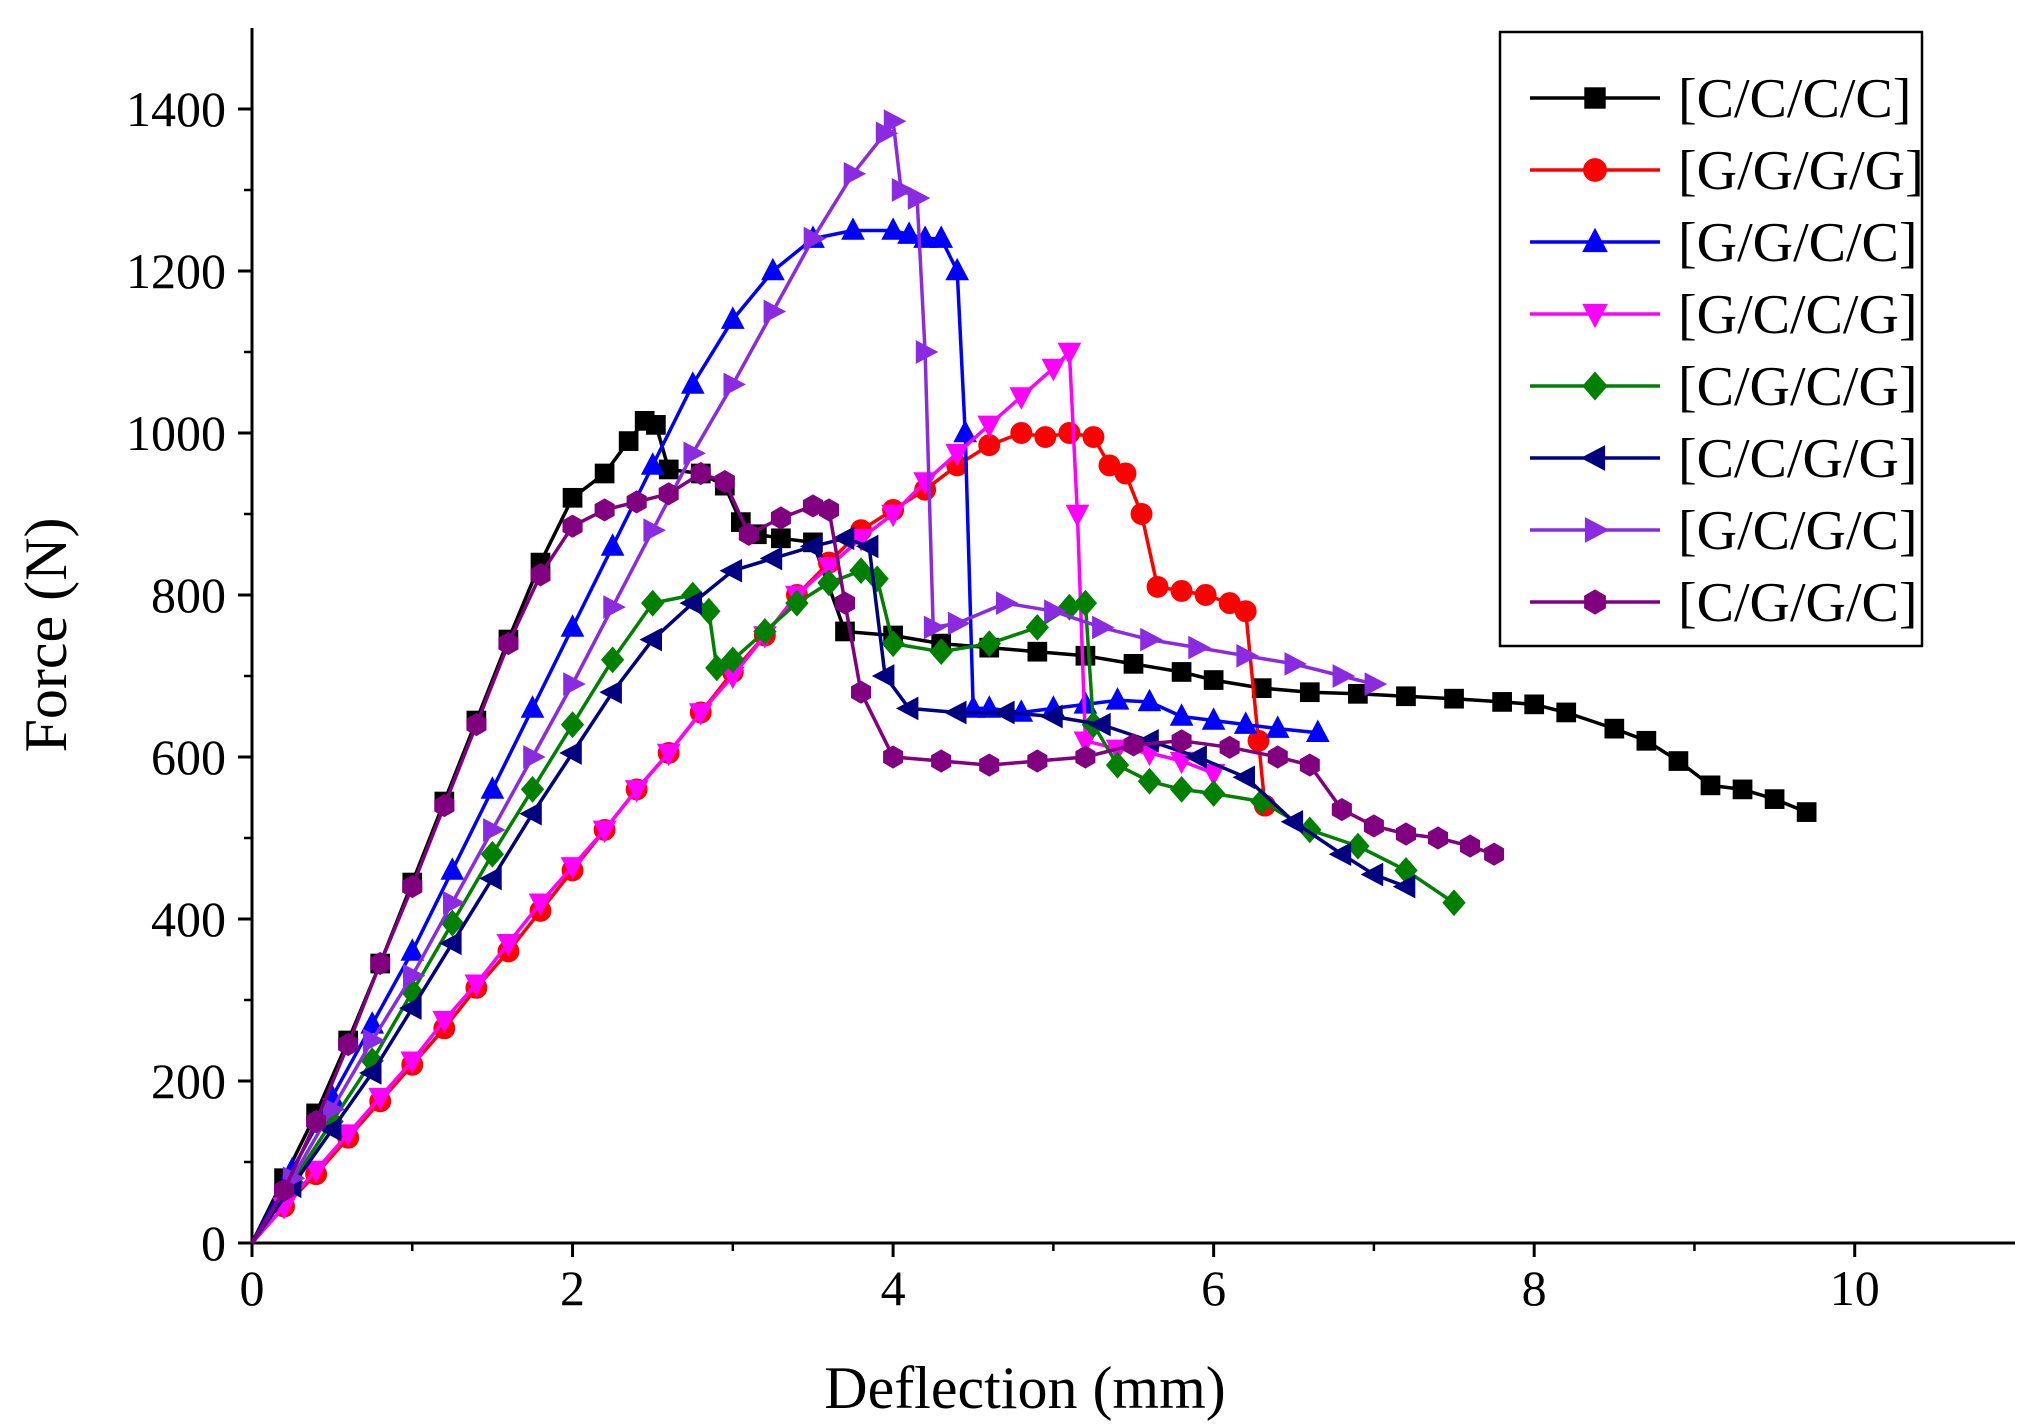 Image resolution: width=2032 pixels, height=1427 pixels. I want to click on legend-label: [G/G/G/G], so click(1801, 171).